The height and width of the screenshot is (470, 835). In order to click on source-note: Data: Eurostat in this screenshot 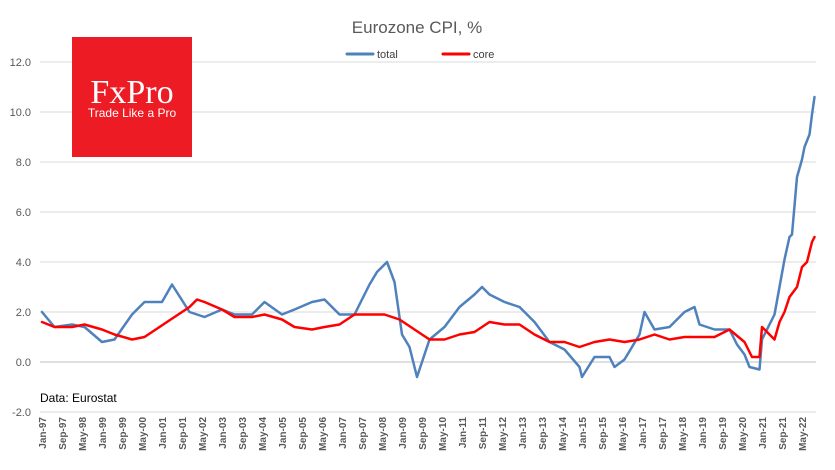, I will do `click(78, 398)`.